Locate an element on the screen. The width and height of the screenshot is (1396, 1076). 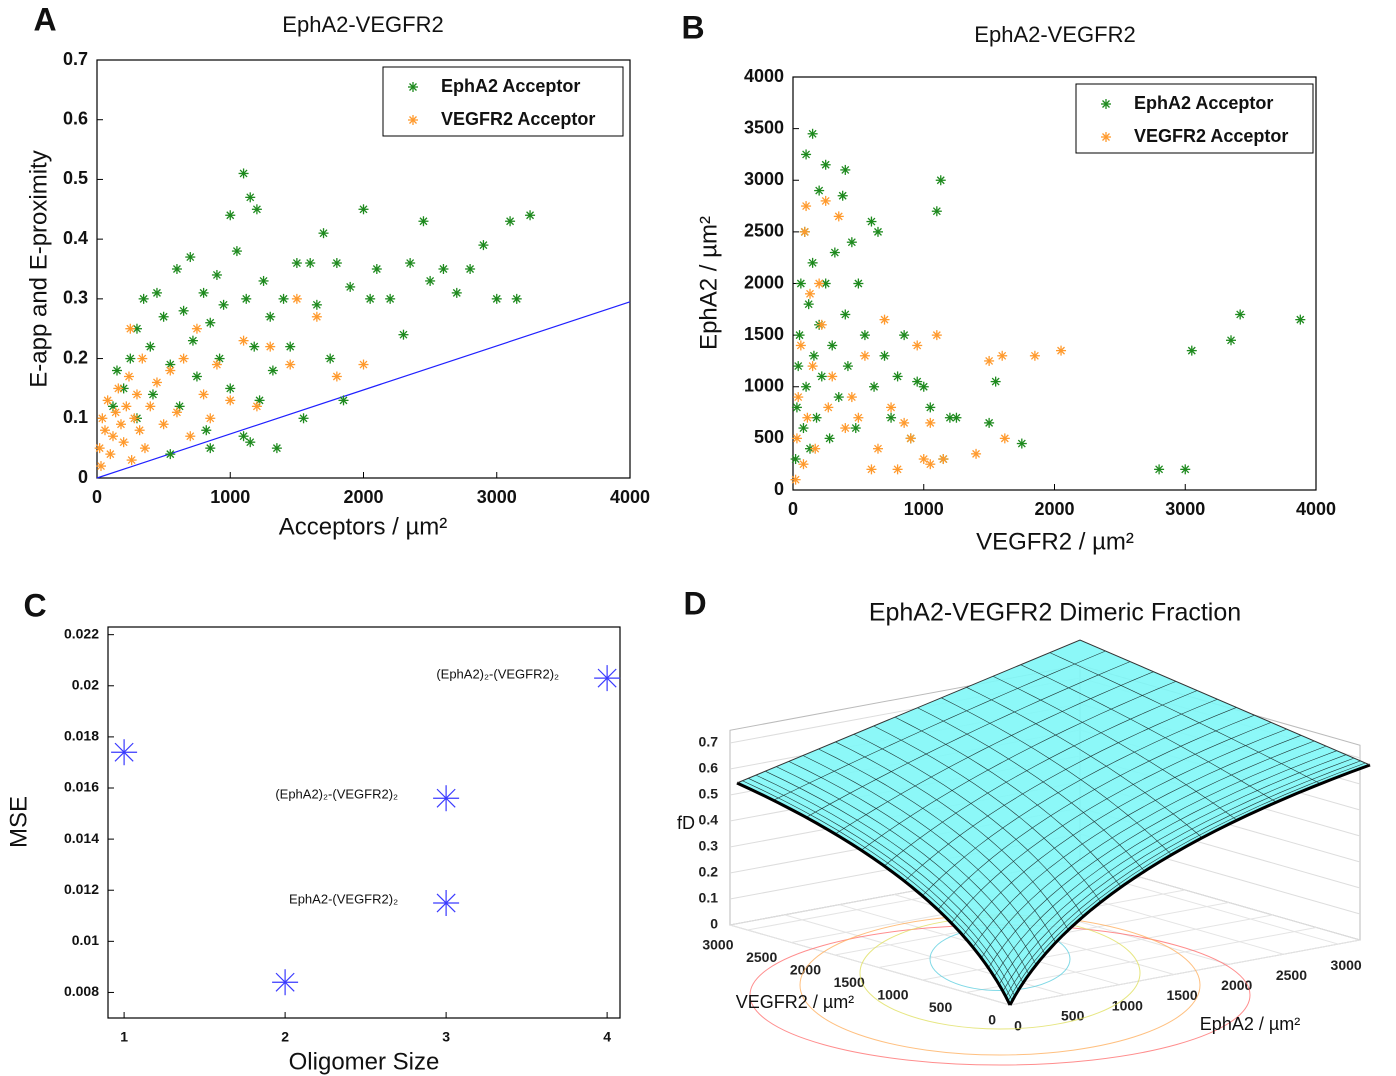
y-tick-label: 0.7 is located at coordinates (75, 59).